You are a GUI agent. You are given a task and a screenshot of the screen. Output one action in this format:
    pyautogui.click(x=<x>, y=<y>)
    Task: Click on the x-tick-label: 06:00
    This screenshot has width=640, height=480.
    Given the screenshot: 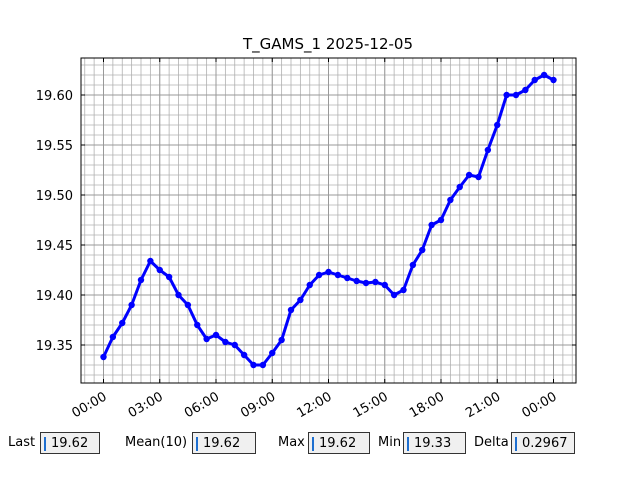 What is the action you would take?
    pyautogui.click(x=202, y=405)
    